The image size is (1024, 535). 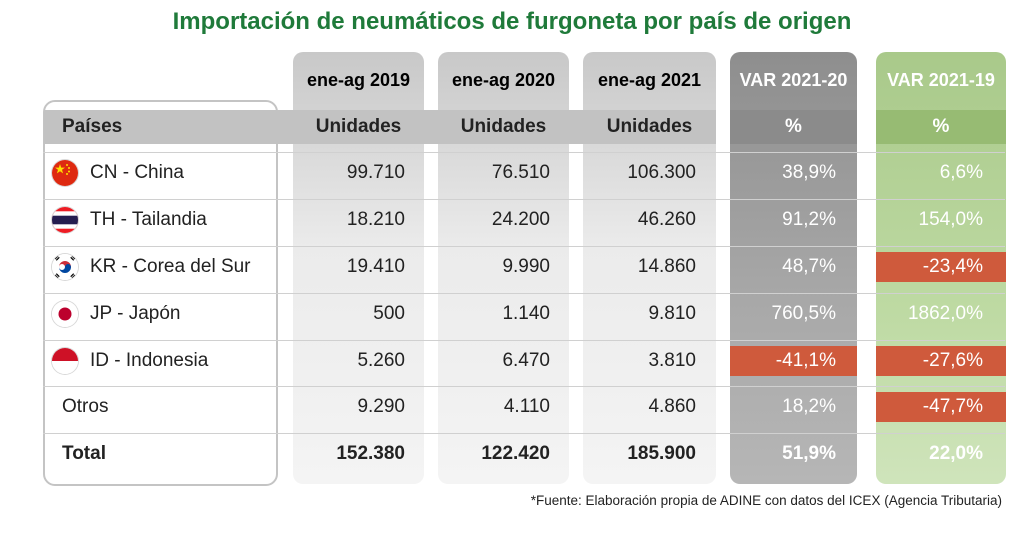 I want to click on value-cell: 760,5%, so click(x=803, y=313).